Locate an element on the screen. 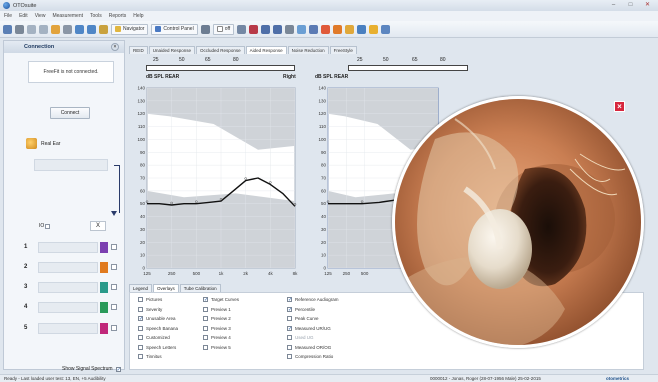 Image resolution: width=658 pixels, height=382 pixels. menu-view: View is located at coordinates (40, 16).